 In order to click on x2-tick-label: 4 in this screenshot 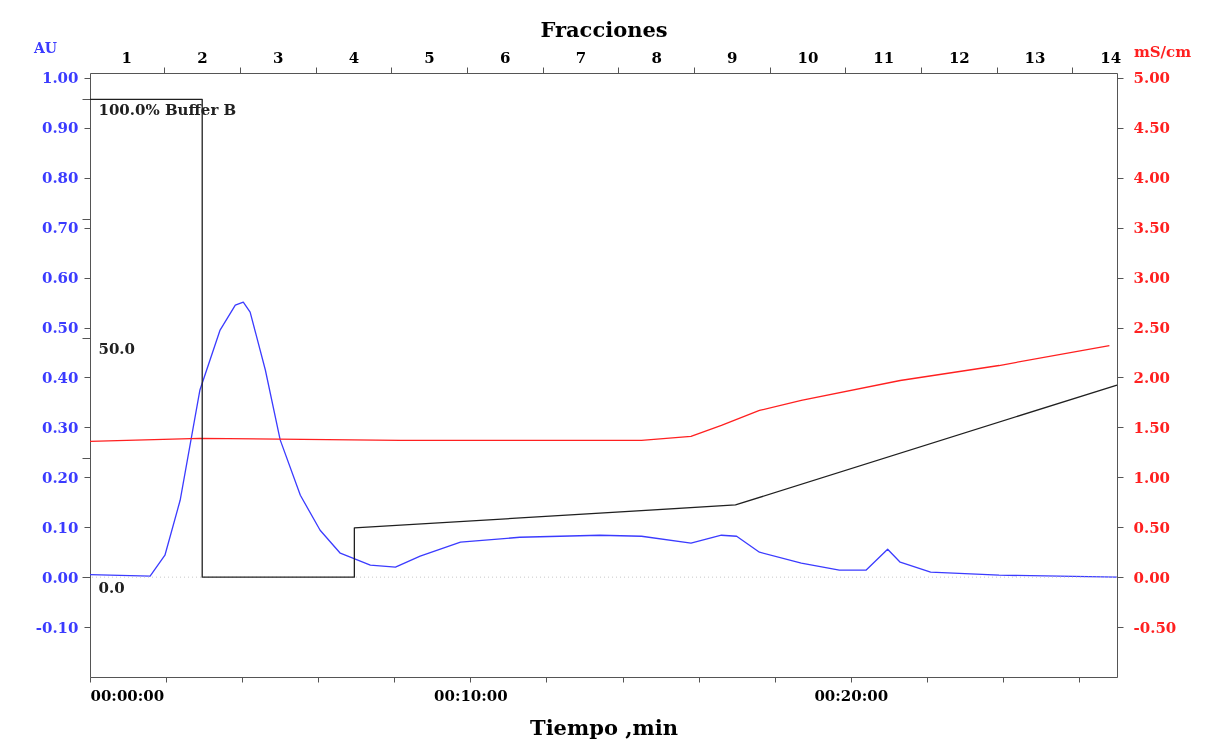, I will do `click(354, 57)`.